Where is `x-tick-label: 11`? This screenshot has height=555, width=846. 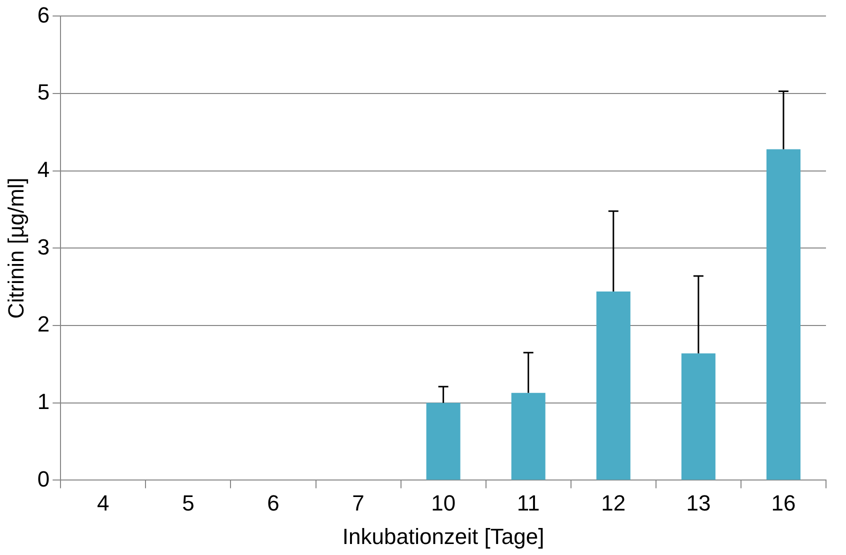 x-tick-label: 11 is located at coordinates (528, 503).